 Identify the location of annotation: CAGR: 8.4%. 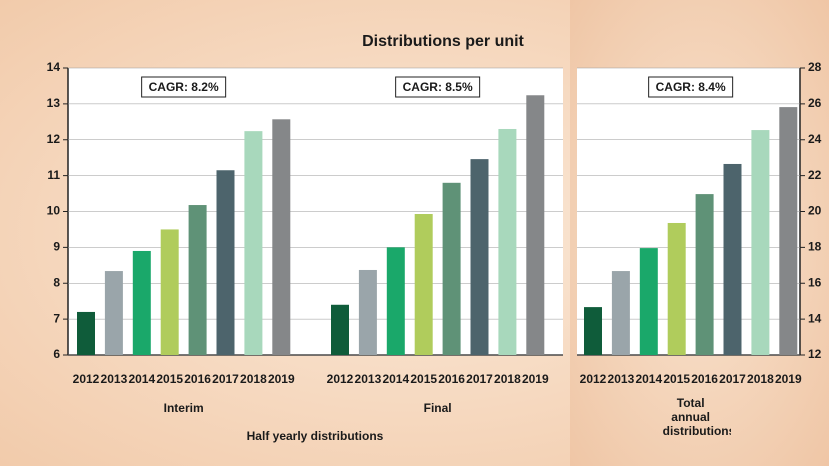
(691, 87).